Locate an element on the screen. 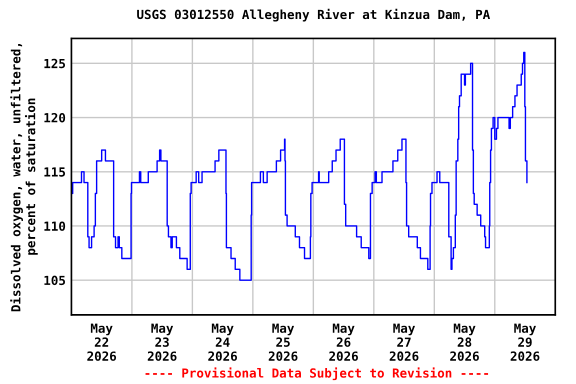 This screenshot has height=384, width=576. text: ---- Provisional Data Subject to Revision ---- is located at coordinates (317, 373).